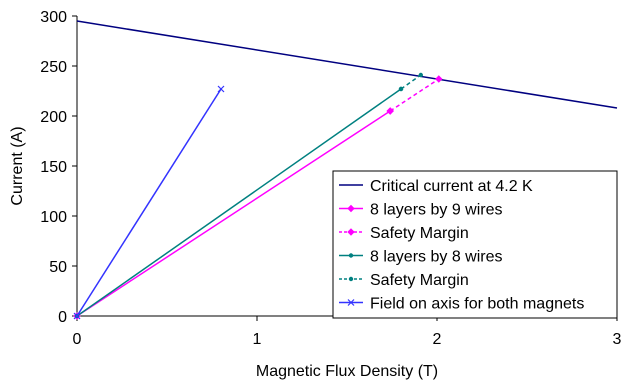  Describe the element at coordinates (347, 371) in the screenshot. I see `x-axis-title: Magnetic Flux Density (T)` at that location.